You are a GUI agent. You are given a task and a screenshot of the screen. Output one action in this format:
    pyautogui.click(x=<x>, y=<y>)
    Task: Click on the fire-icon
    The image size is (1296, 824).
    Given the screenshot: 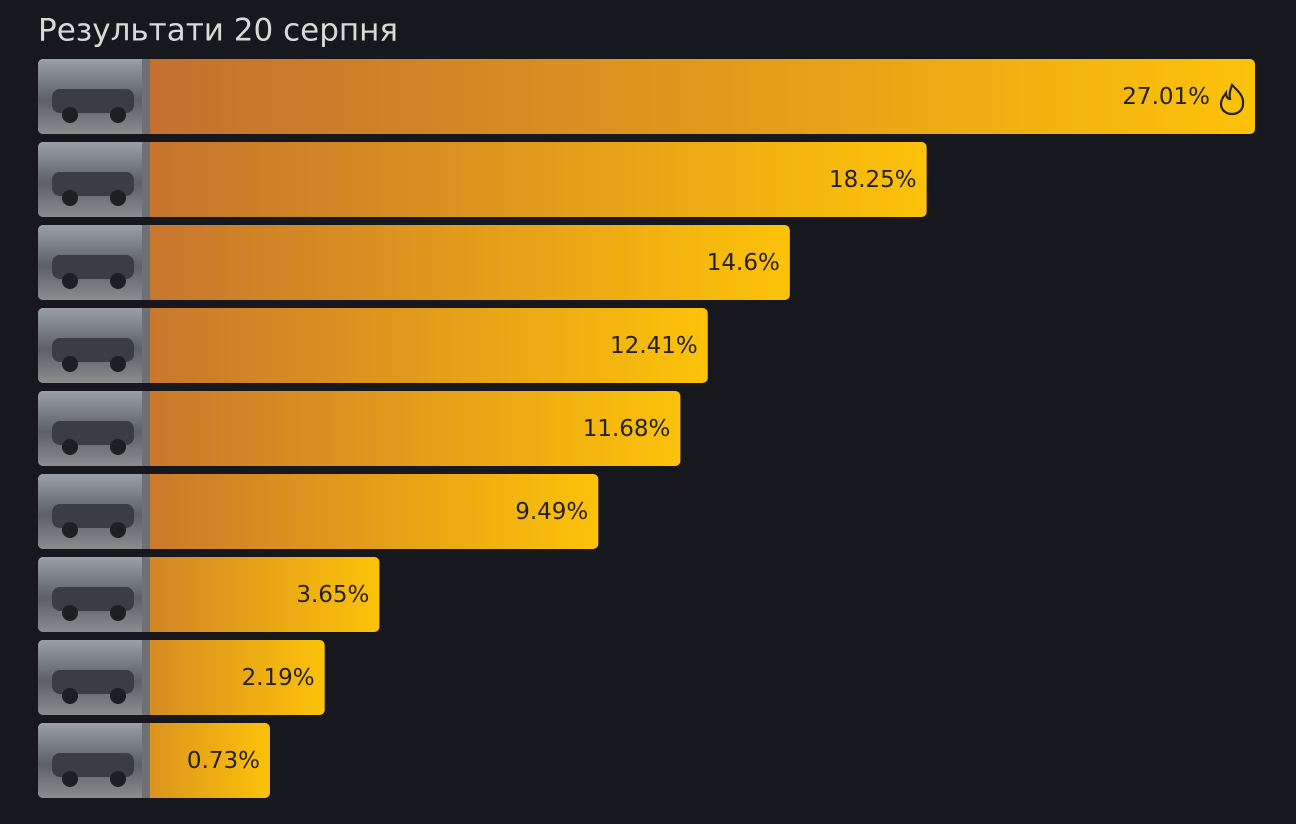 What is the action you would take?
    pyautogui.click(x=1232, y=99)
    